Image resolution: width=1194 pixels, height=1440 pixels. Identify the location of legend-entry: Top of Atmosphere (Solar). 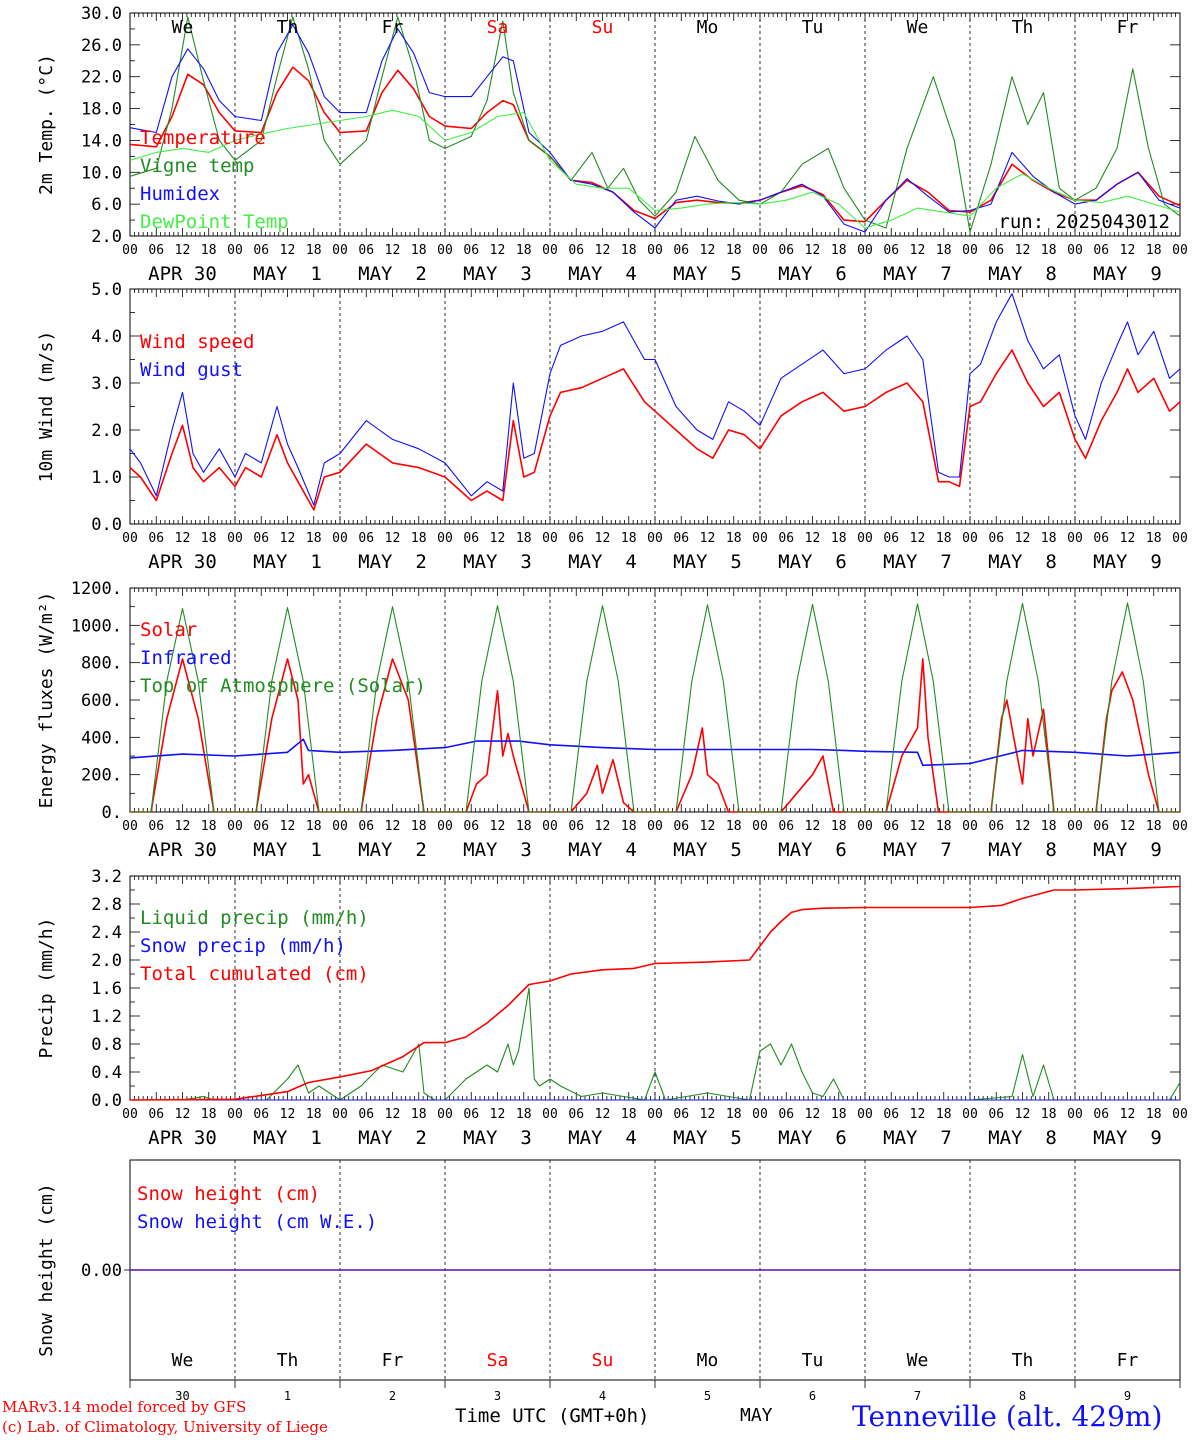
(283, 686).